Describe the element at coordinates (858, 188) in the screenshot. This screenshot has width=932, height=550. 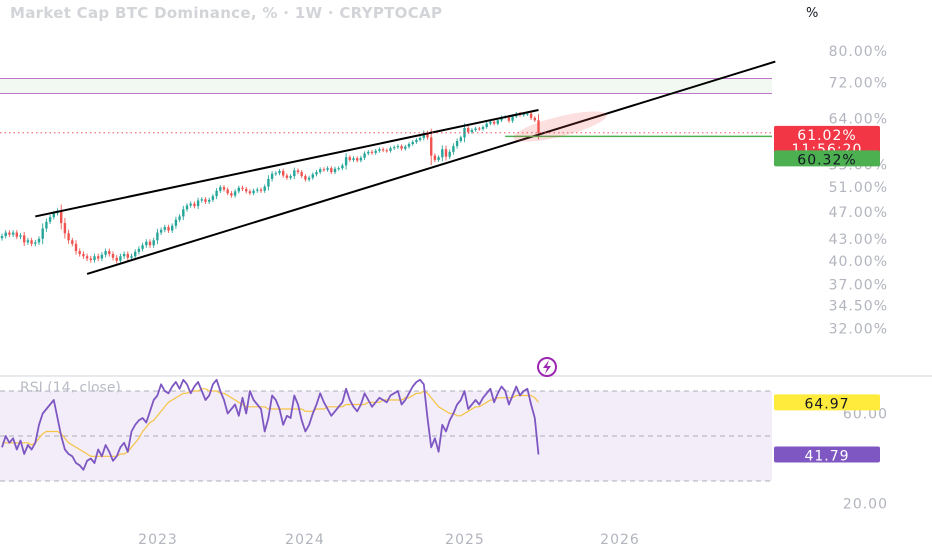
I see `price-tick-label: 51.00%` at that location.